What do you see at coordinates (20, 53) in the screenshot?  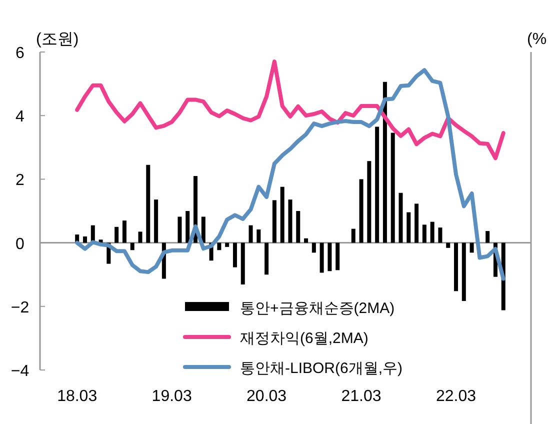 I see `y-tick-label: 6` at bounding box center [20, 53].